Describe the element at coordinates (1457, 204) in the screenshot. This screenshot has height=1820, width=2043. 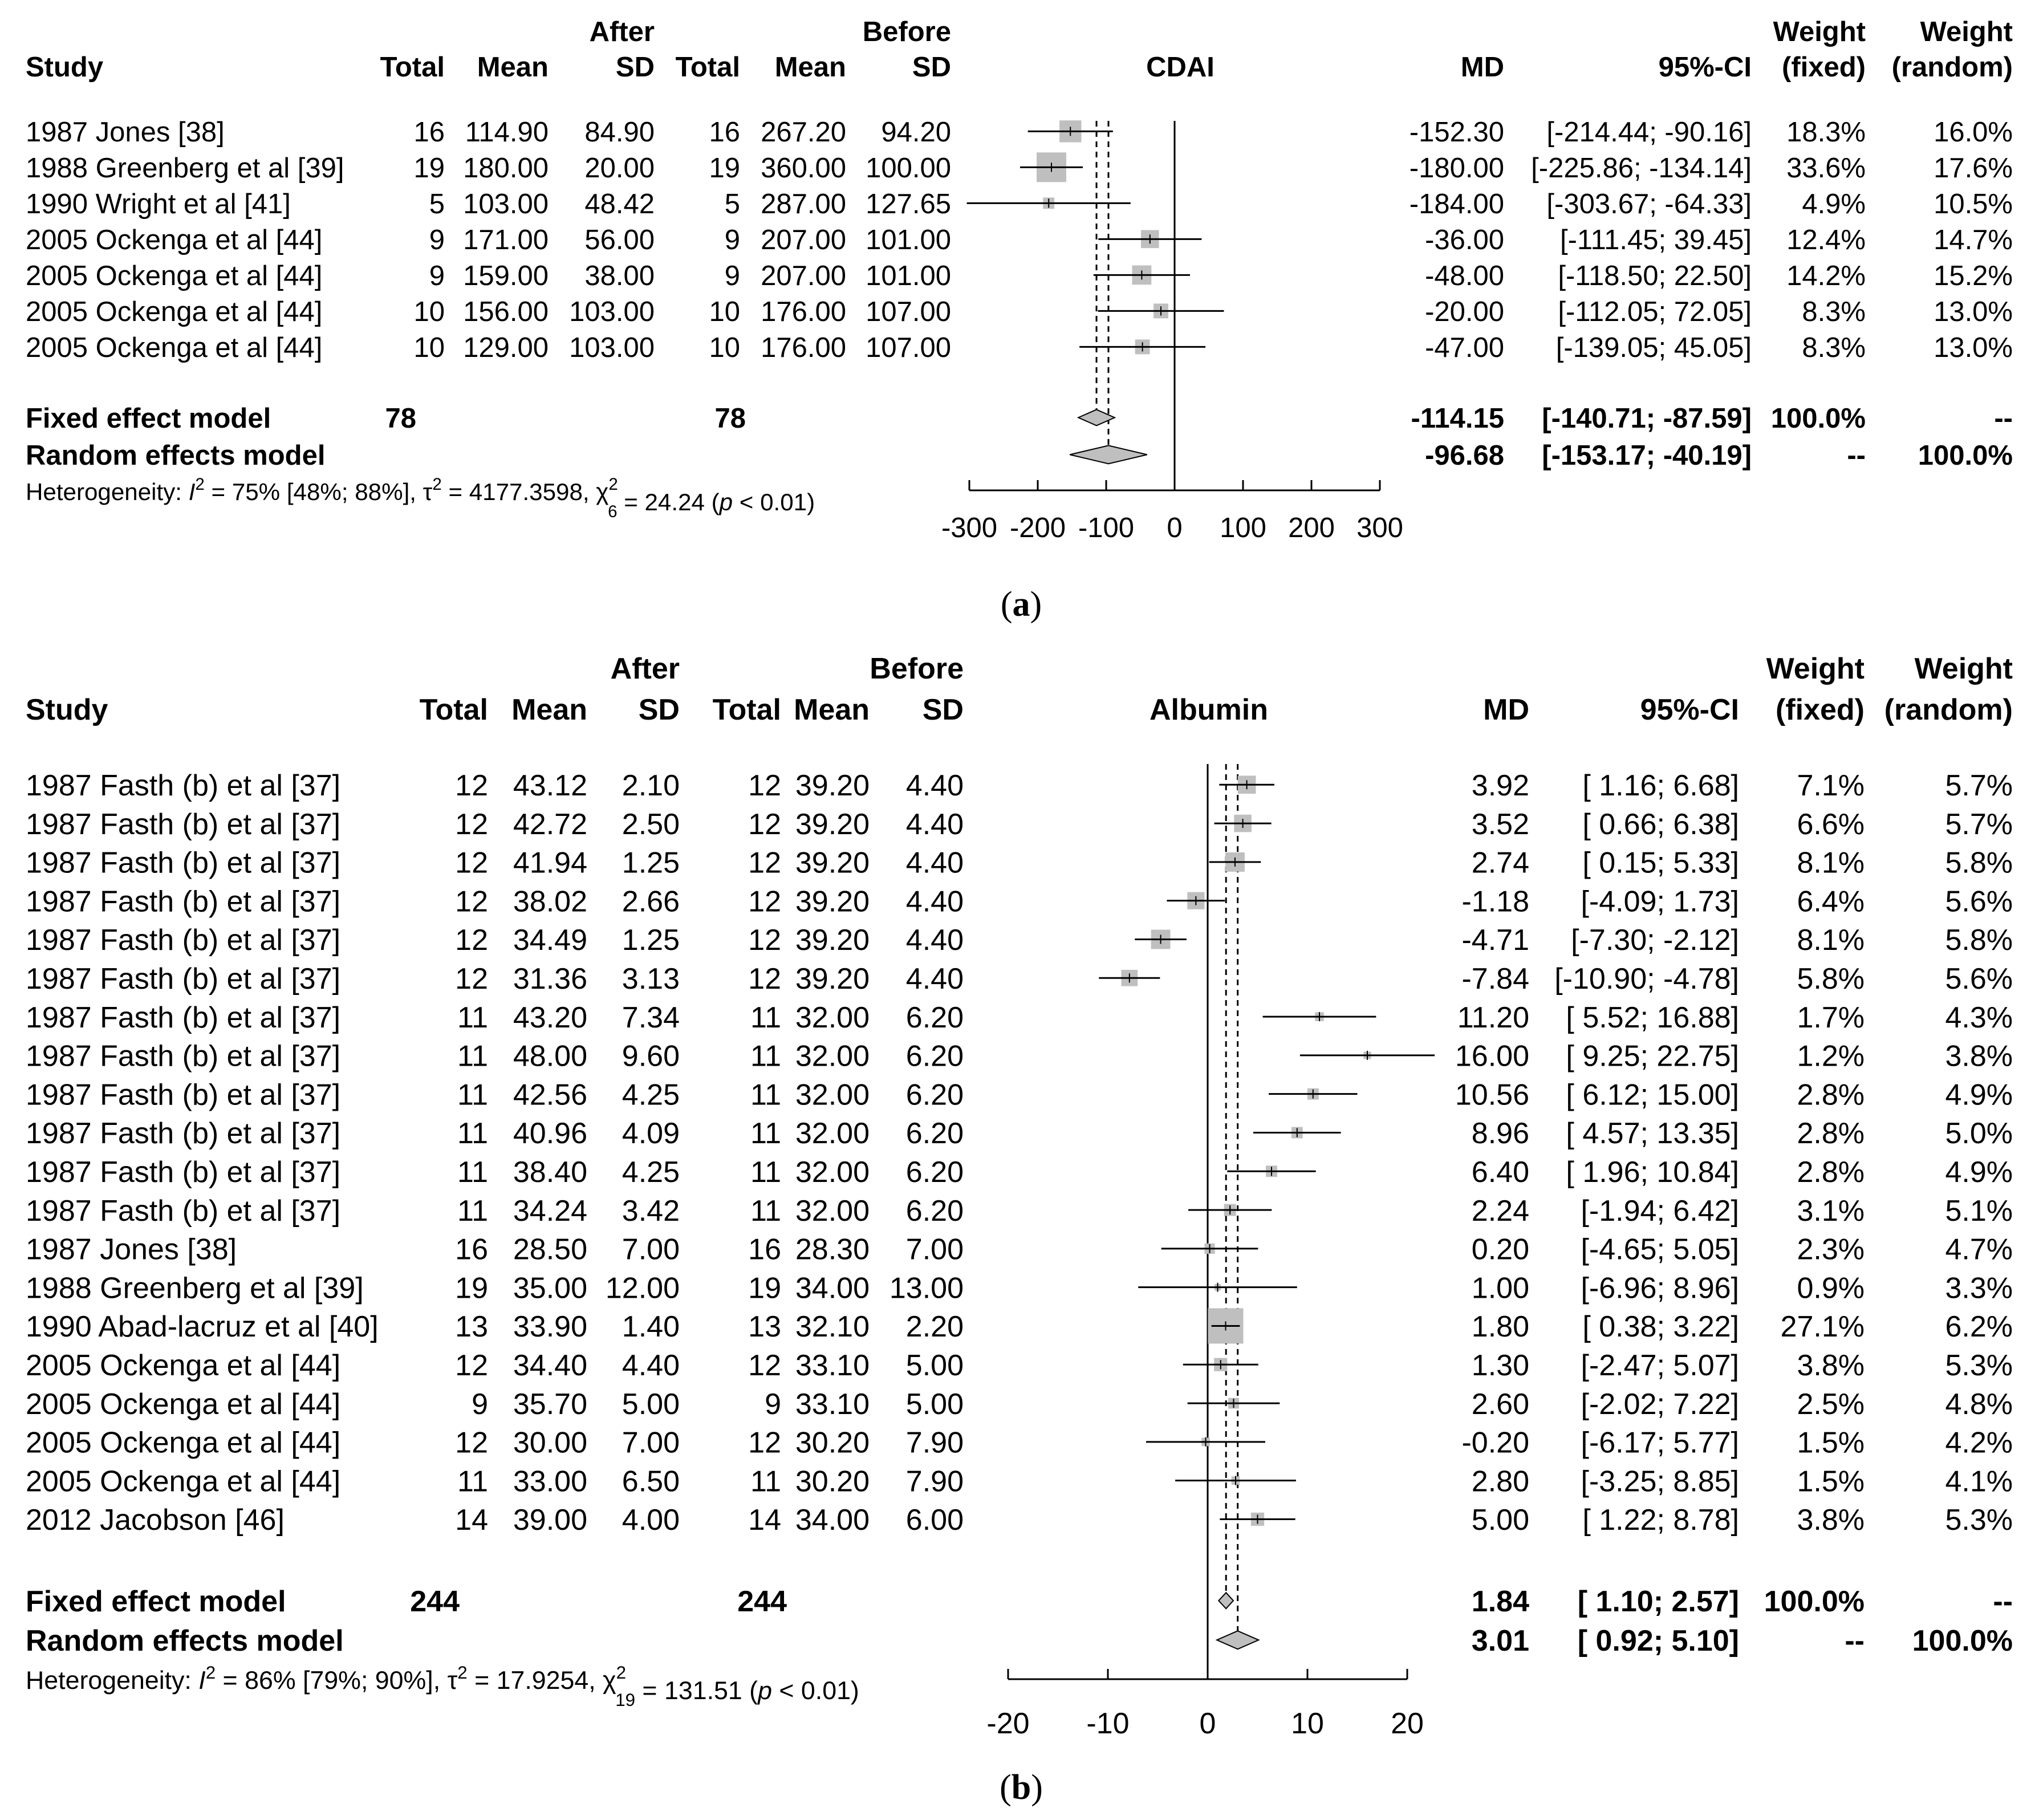
I see `study-md: -184.00` at that location.